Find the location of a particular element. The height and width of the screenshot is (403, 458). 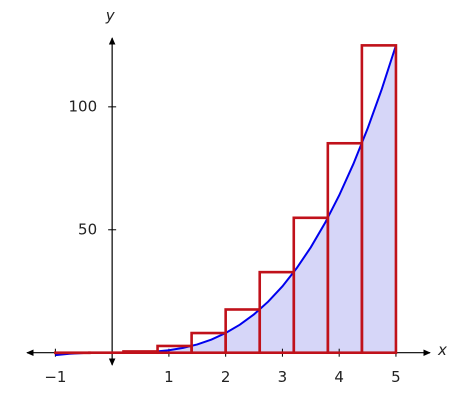

y-tick-label: 100 is located at coordinates (83, 106).